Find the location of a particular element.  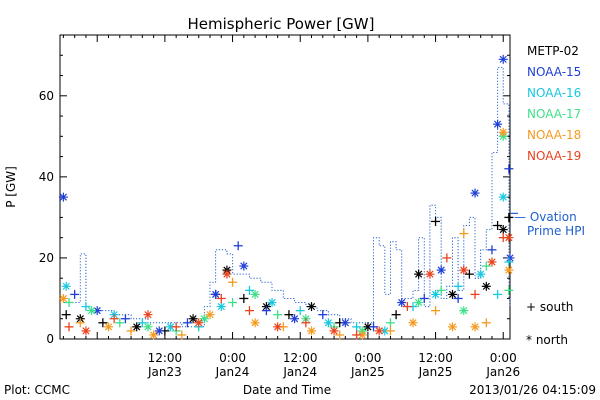

chart-title: Hemispheric Power [GW] is located at coordinates (281, 24).